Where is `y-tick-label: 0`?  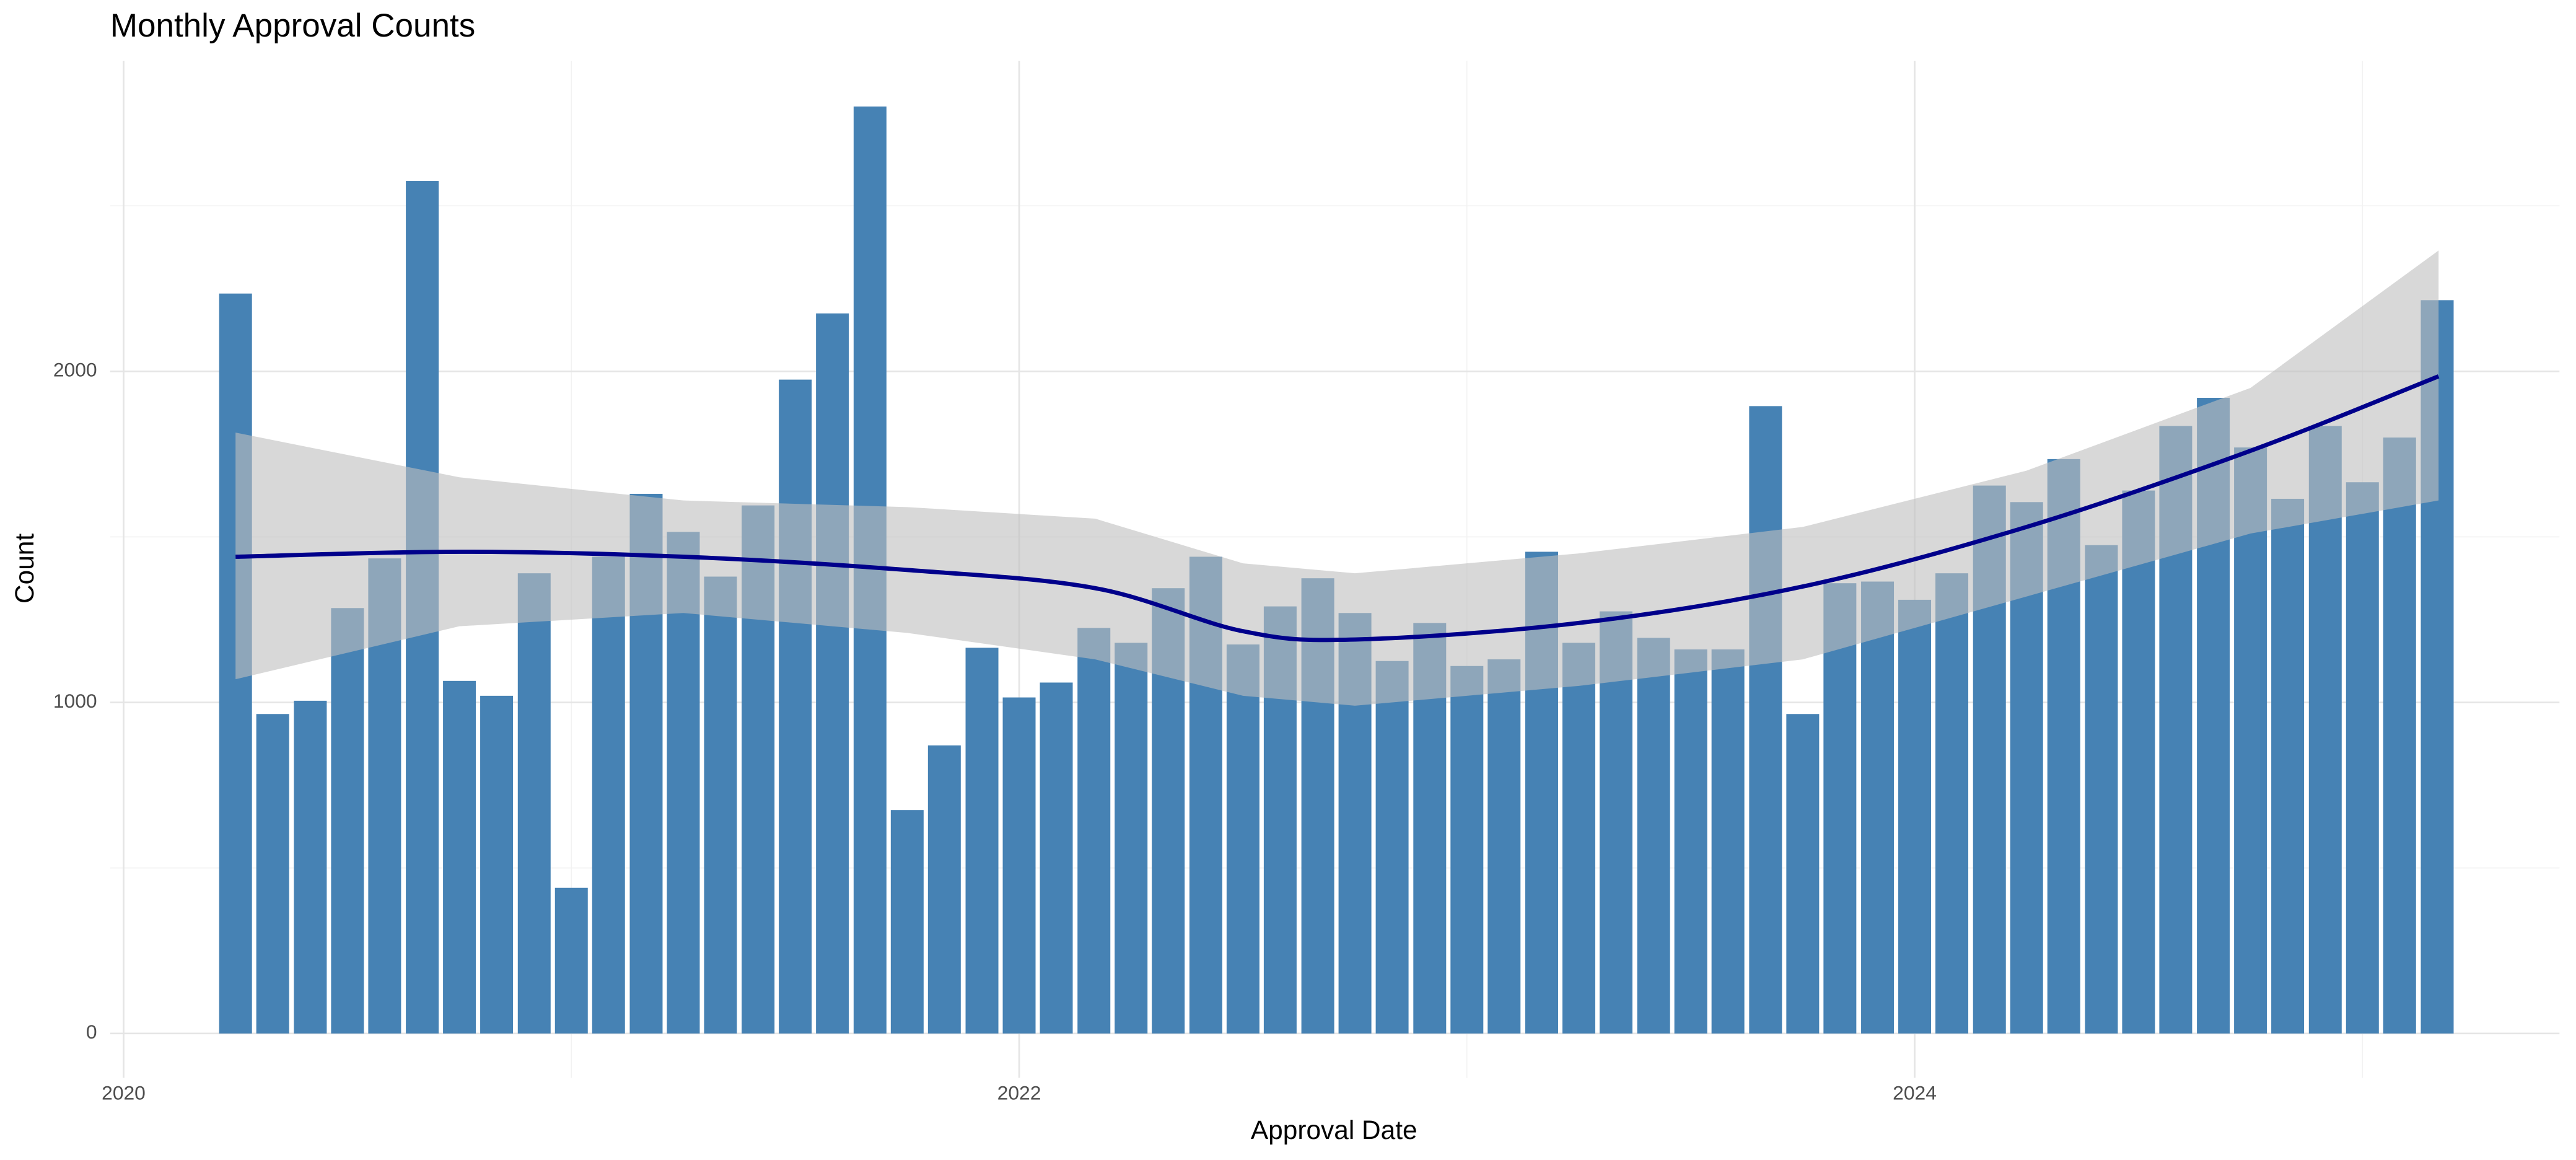 y-tick-label: 0 is located at coordinates (91, 1032).